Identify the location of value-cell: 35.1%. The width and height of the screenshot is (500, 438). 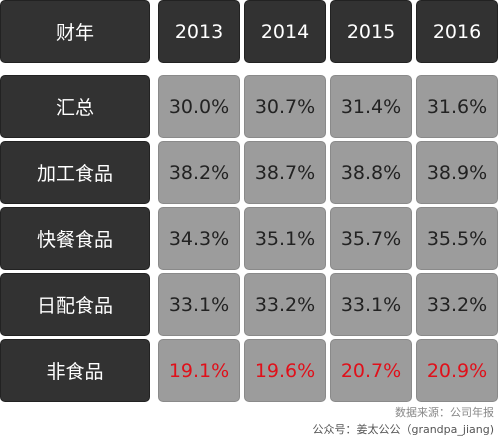
(285, 238).